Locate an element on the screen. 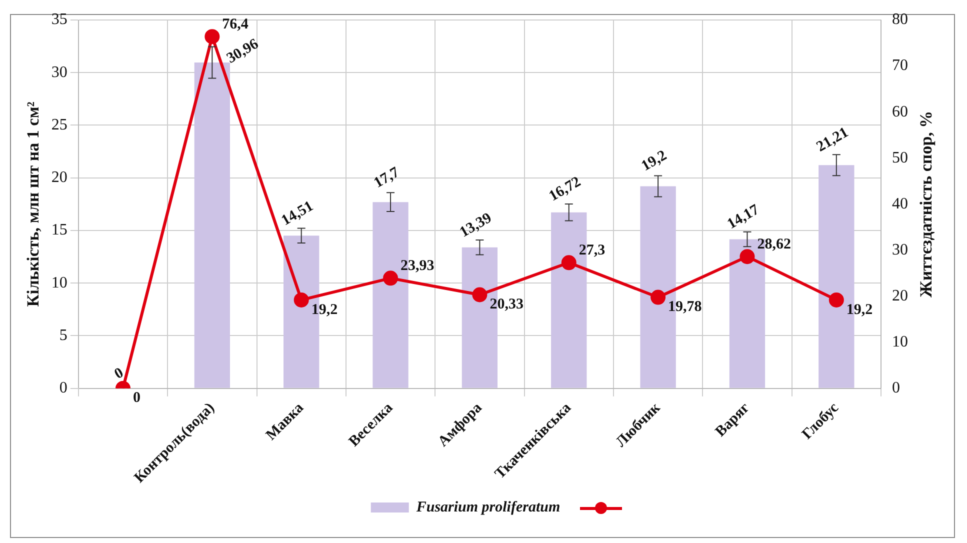  y2-tick-label: 30 is located at coordinates (900, 249).